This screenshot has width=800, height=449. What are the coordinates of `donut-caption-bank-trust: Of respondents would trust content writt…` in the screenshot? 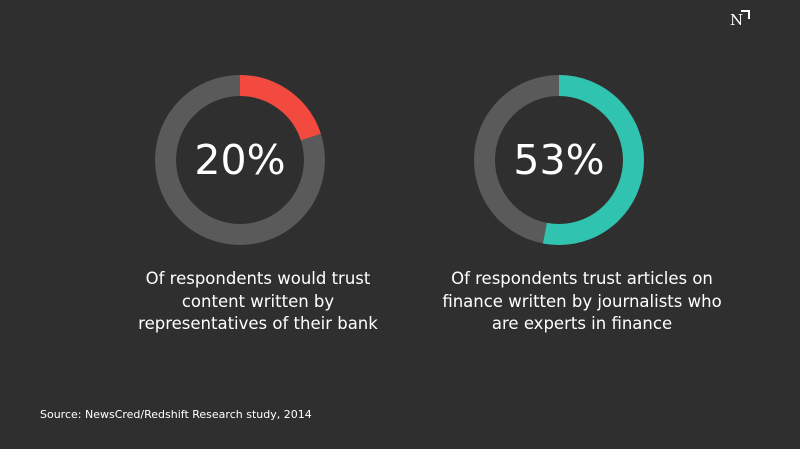 It's located at (258, 302).